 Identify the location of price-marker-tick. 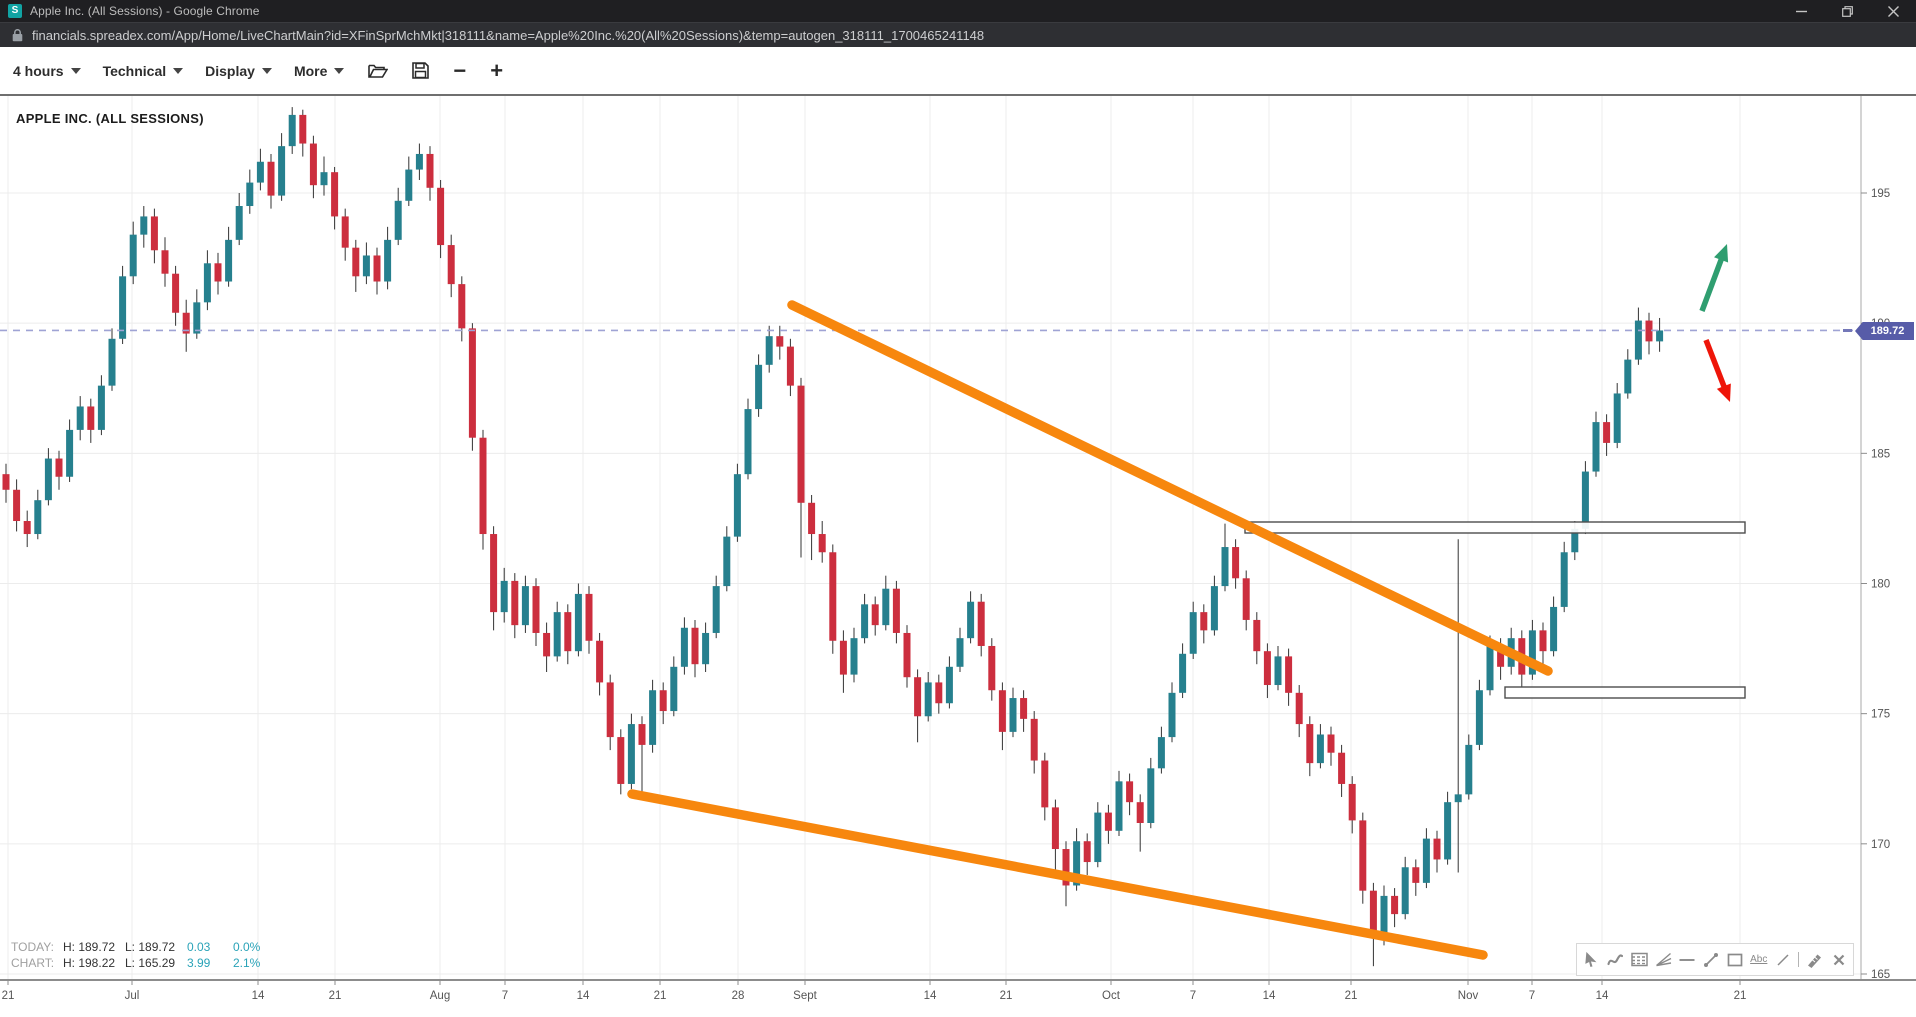
(1847, 330).